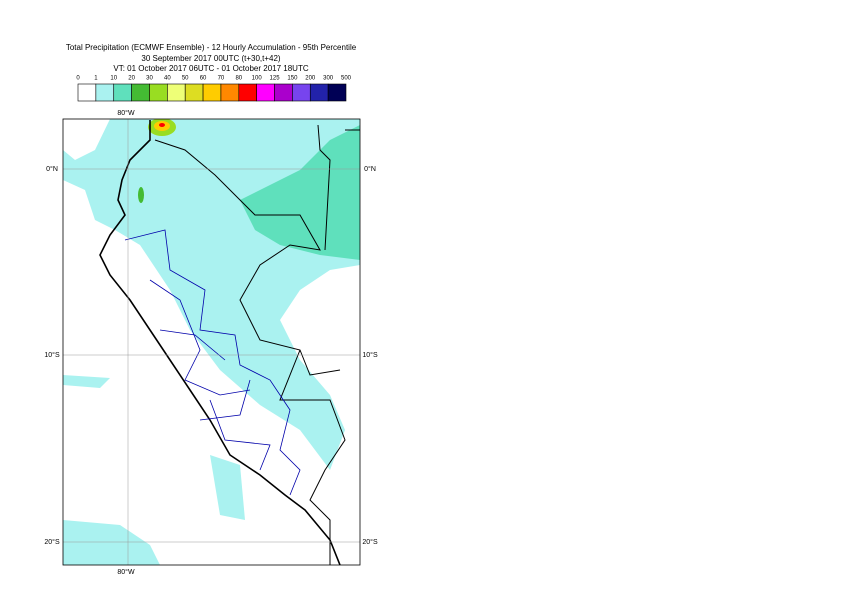 This screenshot has height=601, width=842. What do you see at coordinates (149, 79) in the screenshot?
I see `colorbar-tick-label: 30` at bounding box center [149, 79].